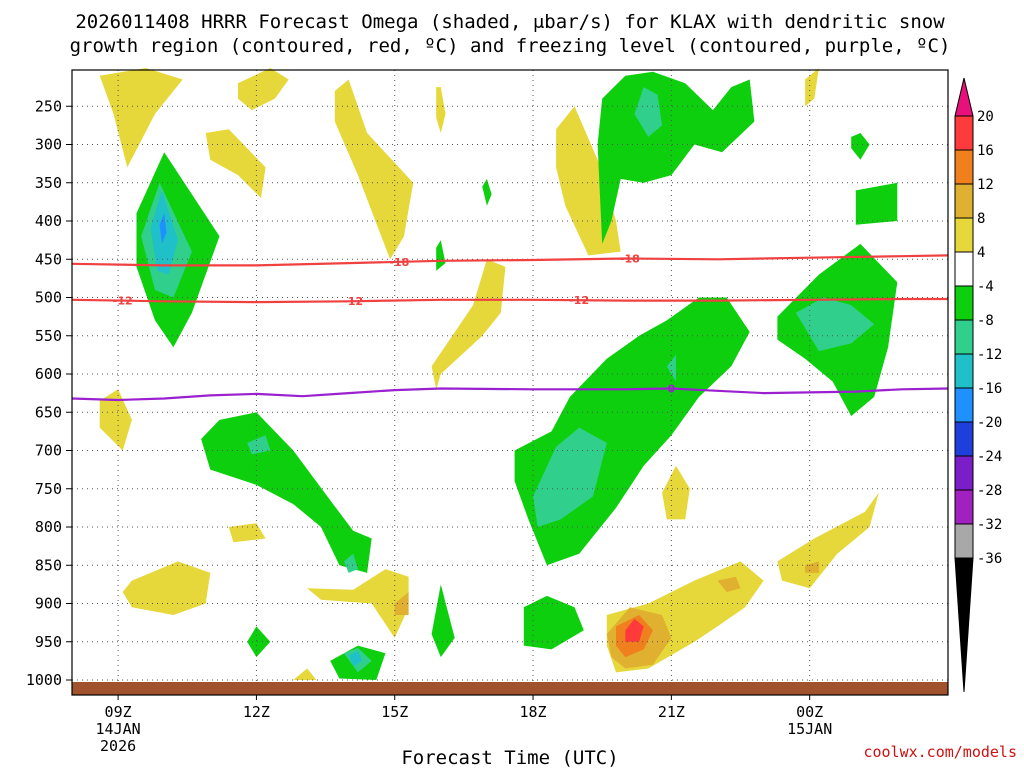 This screenshot has height=768, width=1024. What do you see at coordinates (355, 658) in the screenshot?
I see `omega-region--12-44` at bounding box center [355, 658].